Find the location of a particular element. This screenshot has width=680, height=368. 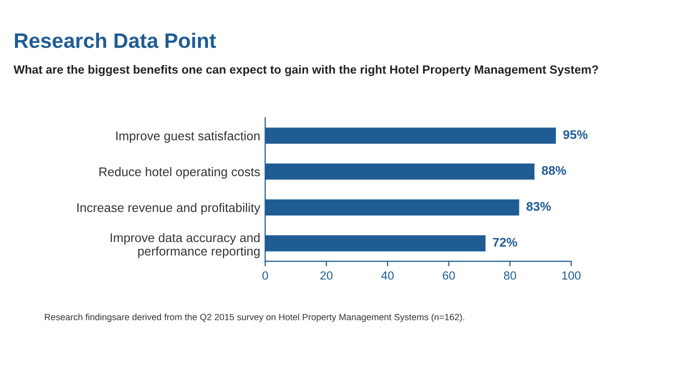

text: Research findingsare derived from the Q2 2015 survey on Hotel Property Management Systems (n=162). is located at coordinates (254, 318).